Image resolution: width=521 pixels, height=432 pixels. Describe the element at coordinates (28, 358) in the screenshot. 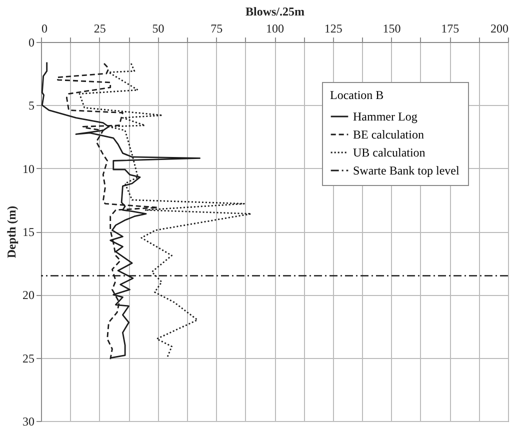

I see `y-tick-label: 25` at that location.